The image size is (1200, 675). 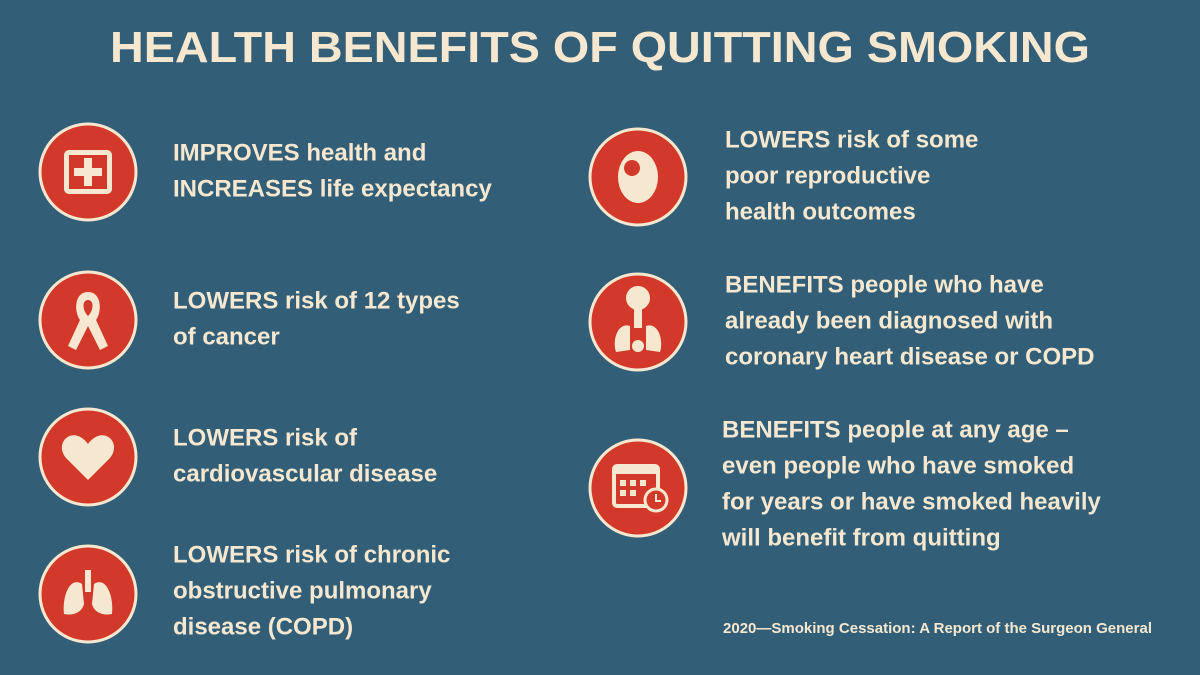 What do you see at coordinates (316, 300) in the screenshot?
I see `benefit-text: LOWERS risk of 12 types` at bounding box center [316, 300].